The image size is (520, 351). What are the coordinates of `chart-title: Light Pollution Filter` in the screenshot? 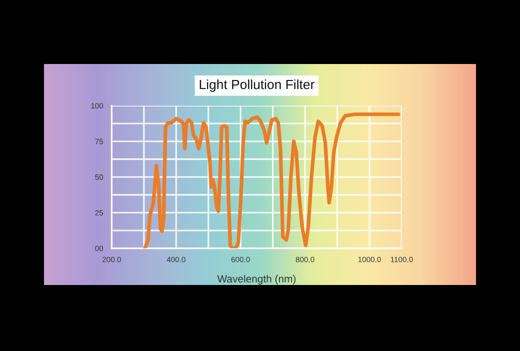 It's located at (257, 85).